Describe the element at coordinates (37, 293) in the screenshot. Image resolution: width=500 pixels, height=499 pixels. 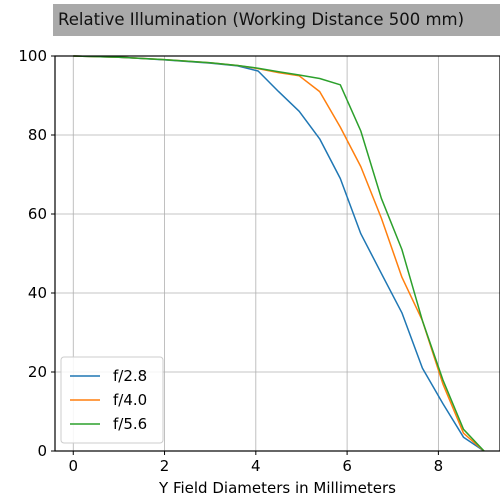
I see `y-tick-label: 40` at that location.